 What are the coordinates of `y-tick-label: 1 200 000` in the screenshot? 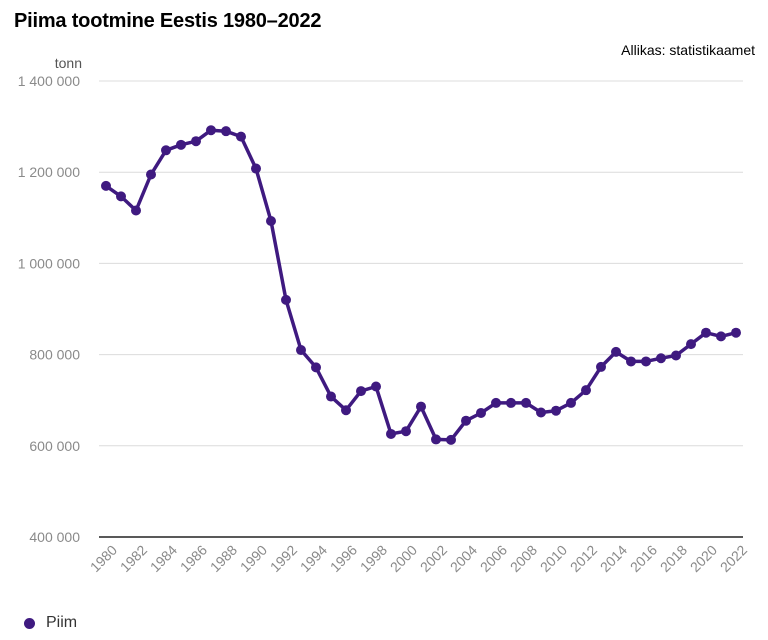 It's located at (49, 172).